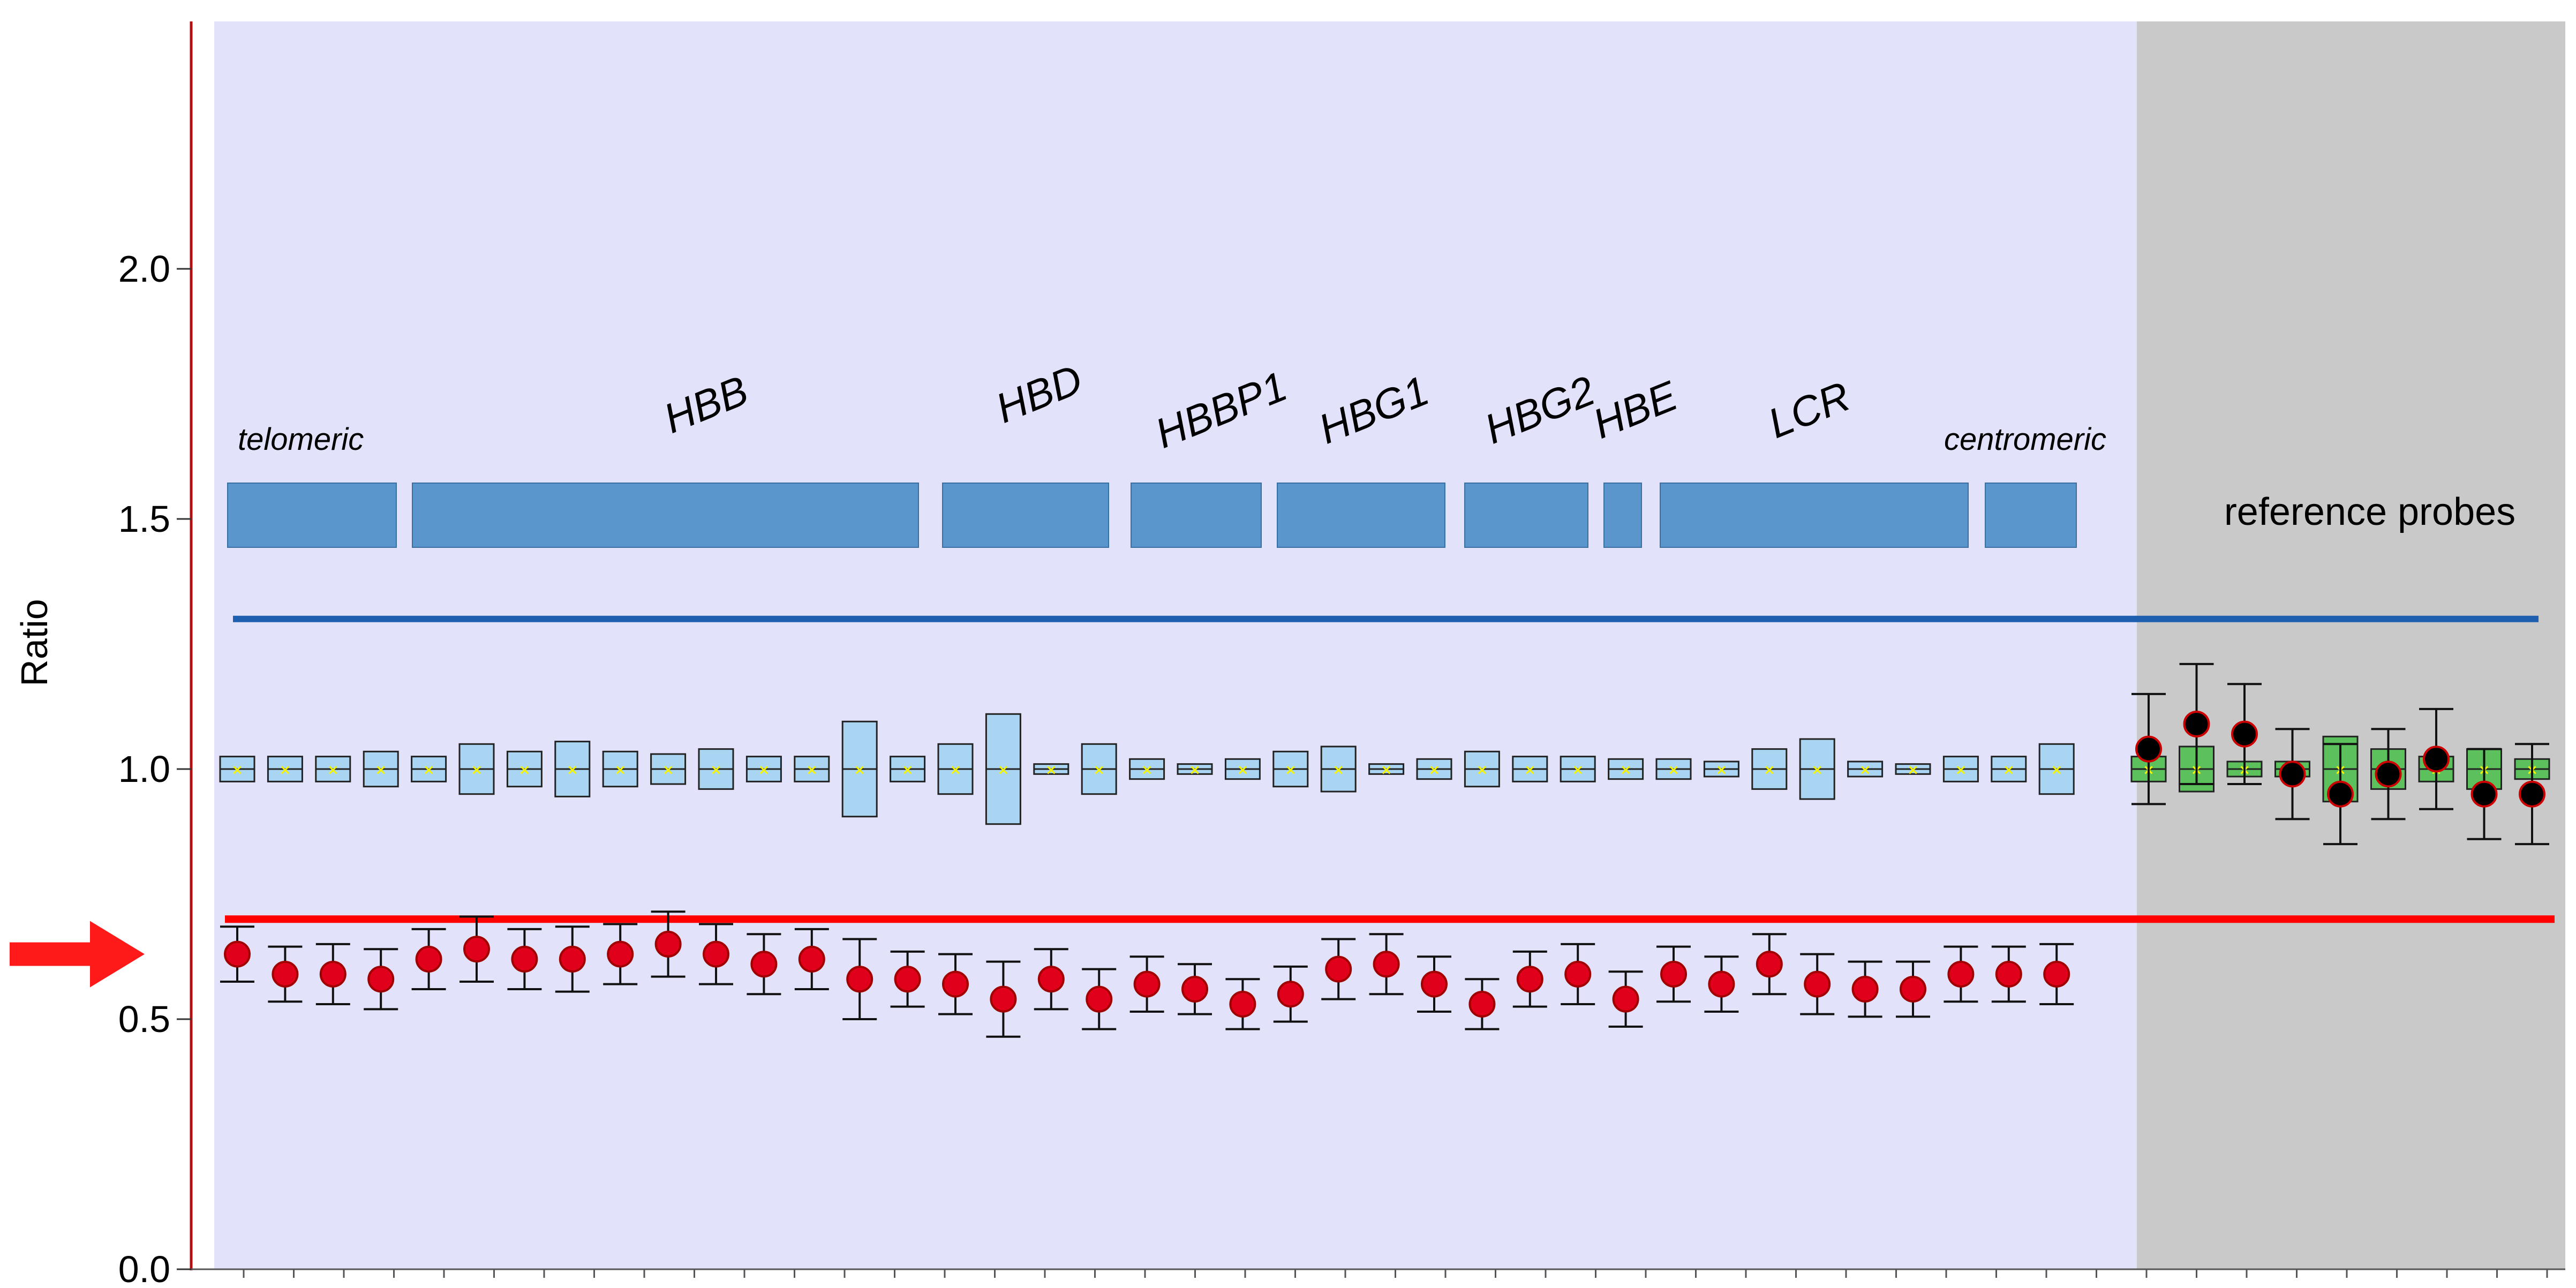 This screenshot has width=2576, height=1288. What do you see at coordinates (144, 769) in the screenshot?
I see `y-tick-label: 1.0` at bounding box center [144, 769].